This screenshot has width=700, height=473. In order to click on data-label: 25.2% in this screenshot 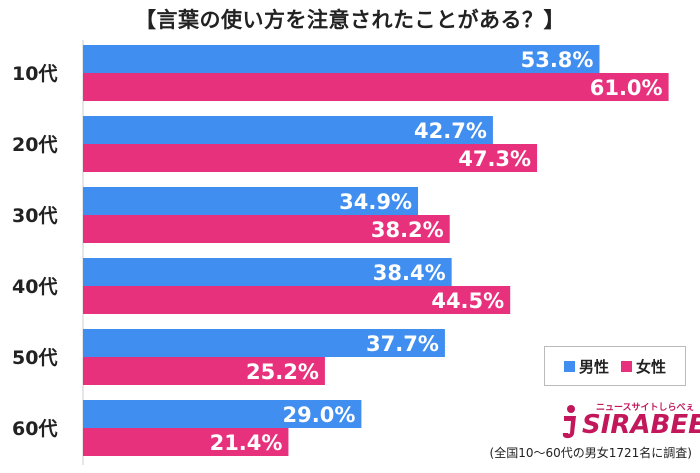, I will do `click(282, 372)`.